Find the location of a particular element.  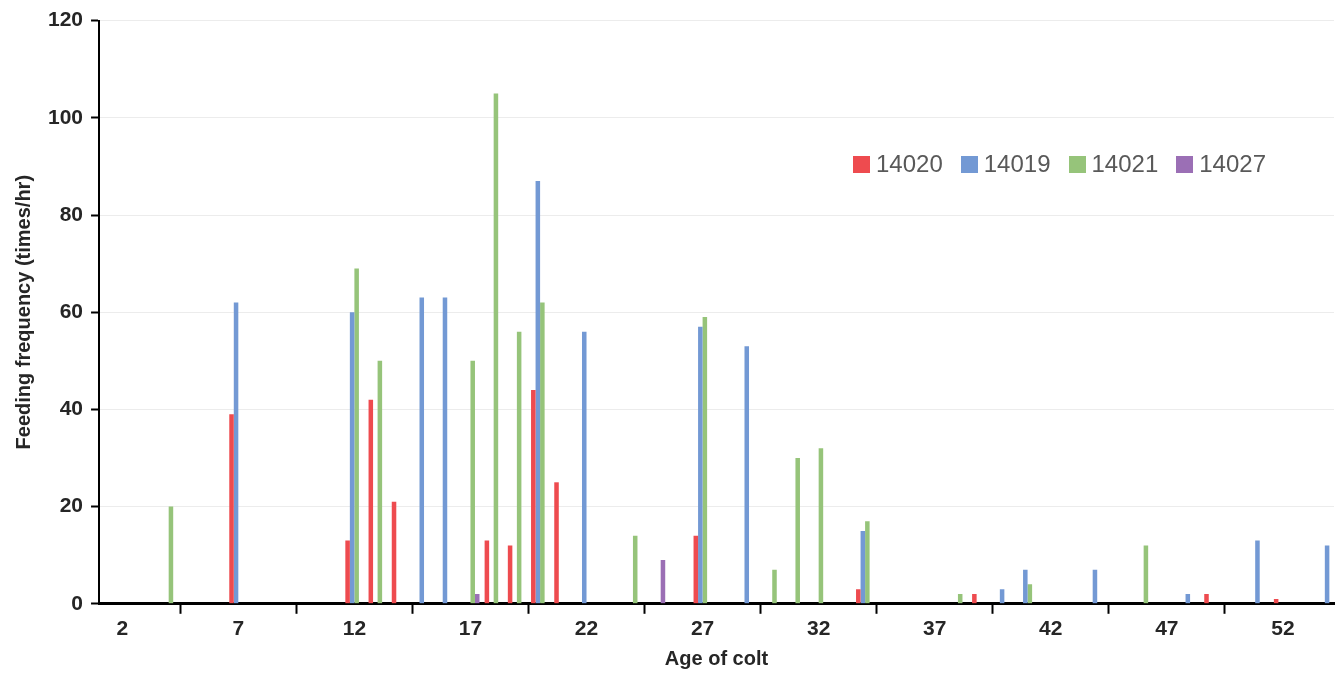

x-tick-label: 32 is located at coordinates (818, 628).